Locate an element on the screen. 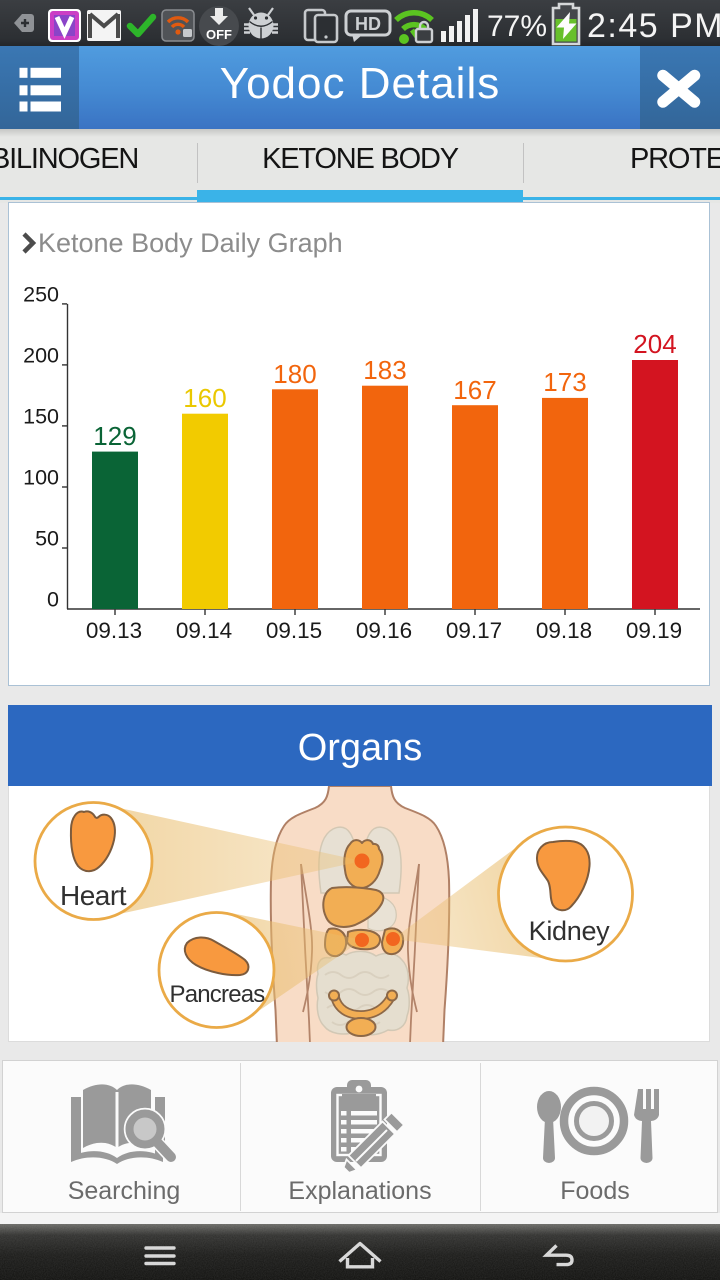 The image size is (720, 1280). svg-text: Heart is located at coordinates (93, 895).